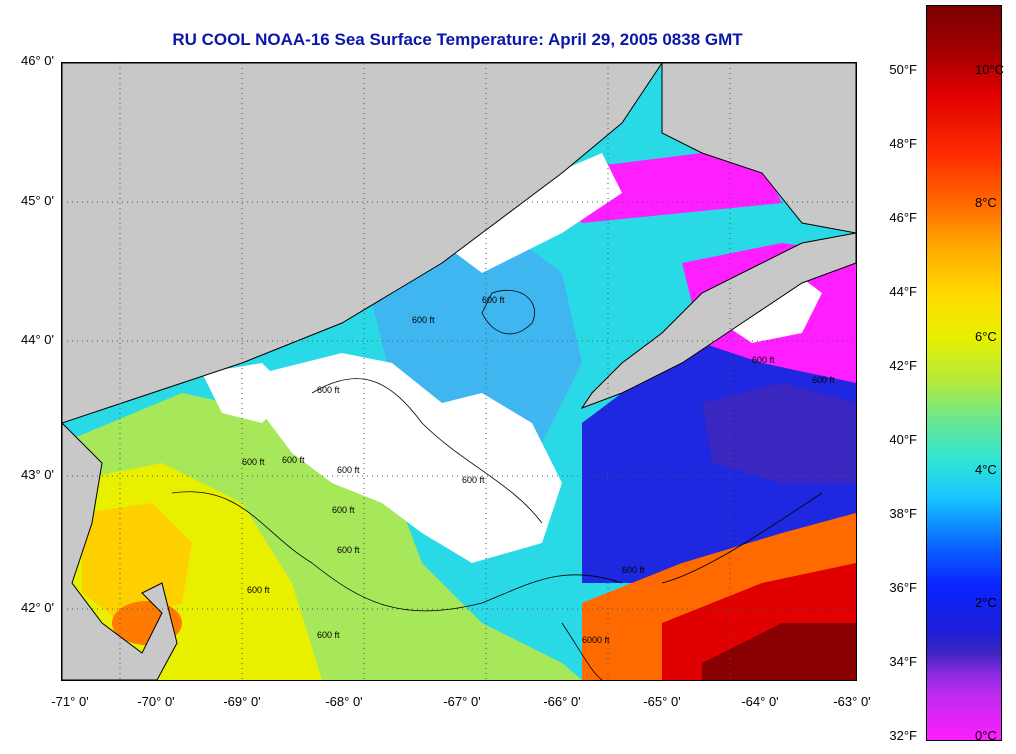 Image resolution: width=1016 pixels, height=754 pixels. I want to click on colorbar-f-label: 40°F, so click(903, 439).